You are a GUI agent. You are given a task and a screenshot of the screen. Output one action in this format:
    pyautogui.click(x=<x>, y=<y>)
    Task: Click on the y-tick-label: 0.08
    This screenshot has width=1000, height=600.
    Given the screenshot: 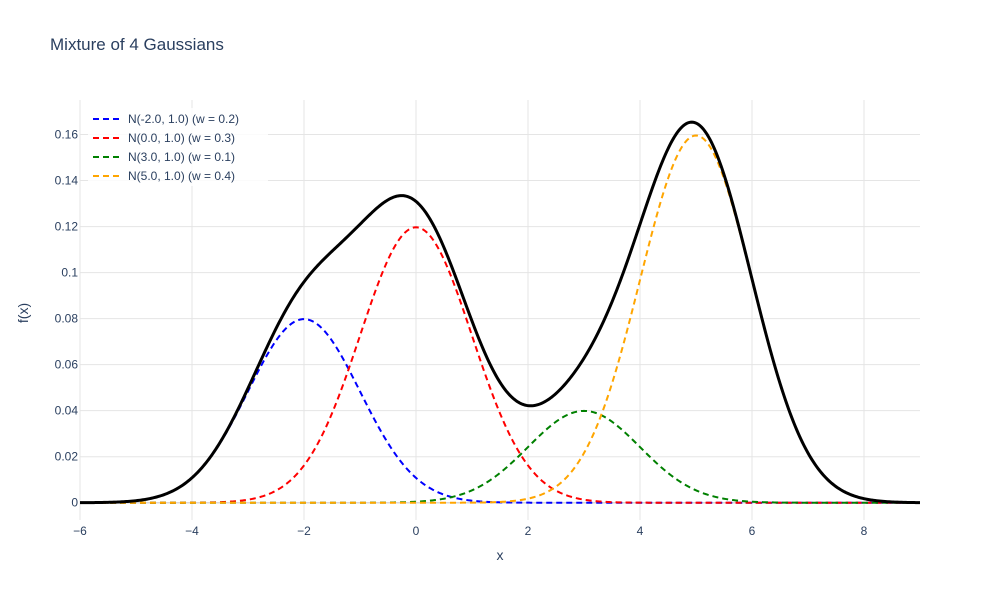 What is the action you would take?
    pyautogui.click(x=67, y=319)
    